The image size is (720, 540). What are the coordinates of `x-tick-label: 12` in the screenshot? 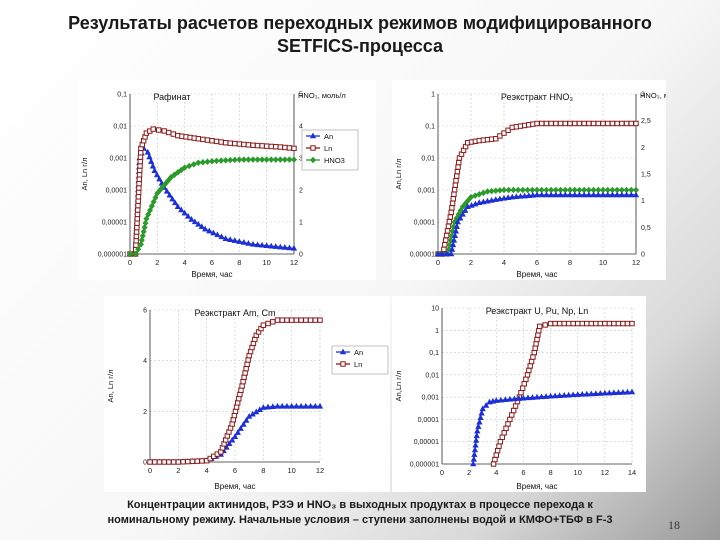 It's located at (294, 262).